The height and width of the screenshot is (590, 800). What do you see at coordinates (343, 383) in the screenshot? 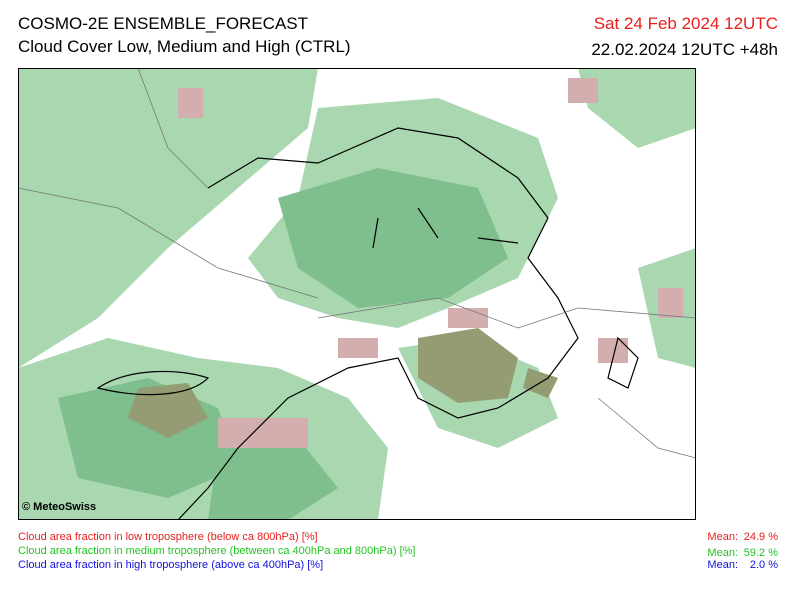
I see `cloud-low-medium` at bounding box center [343, 383].